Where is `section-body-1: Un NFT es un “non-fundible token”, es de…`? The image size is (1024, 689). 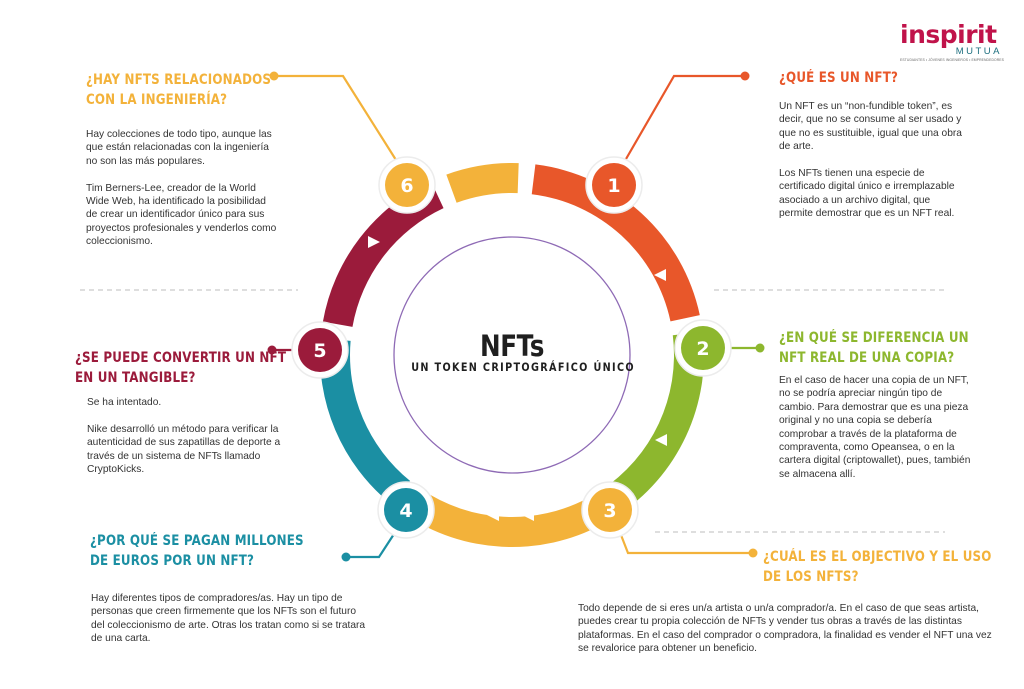 section-body-1: Un NFT es un “non-fundible token”, es de… is located at coordinates (872, 160).